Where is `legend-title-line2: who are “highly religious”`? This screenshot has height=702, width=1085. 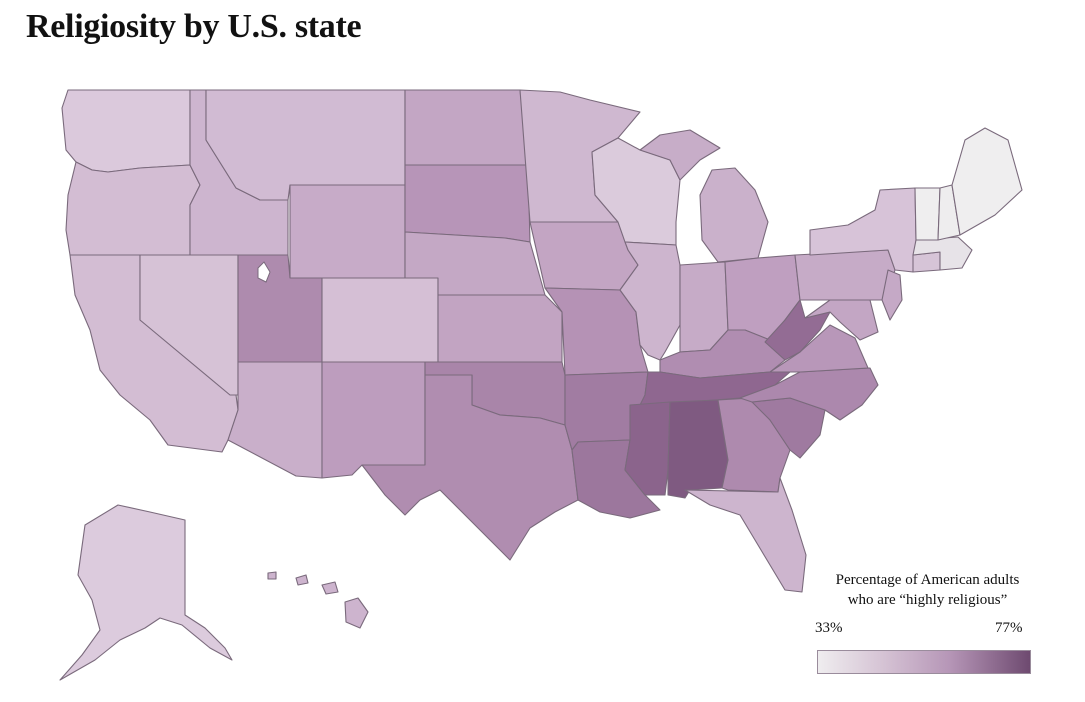
legend-title-line2: who are “highly religious” is located at coordinates (927, 600).